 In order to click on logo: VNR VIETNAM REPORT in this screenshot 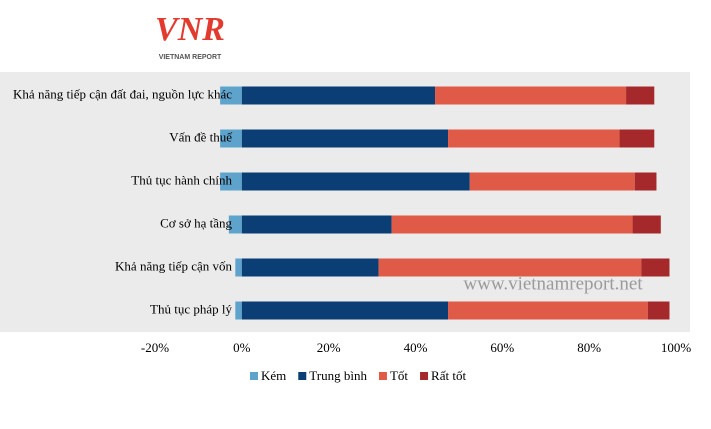, I will do `click(190, 36)`.